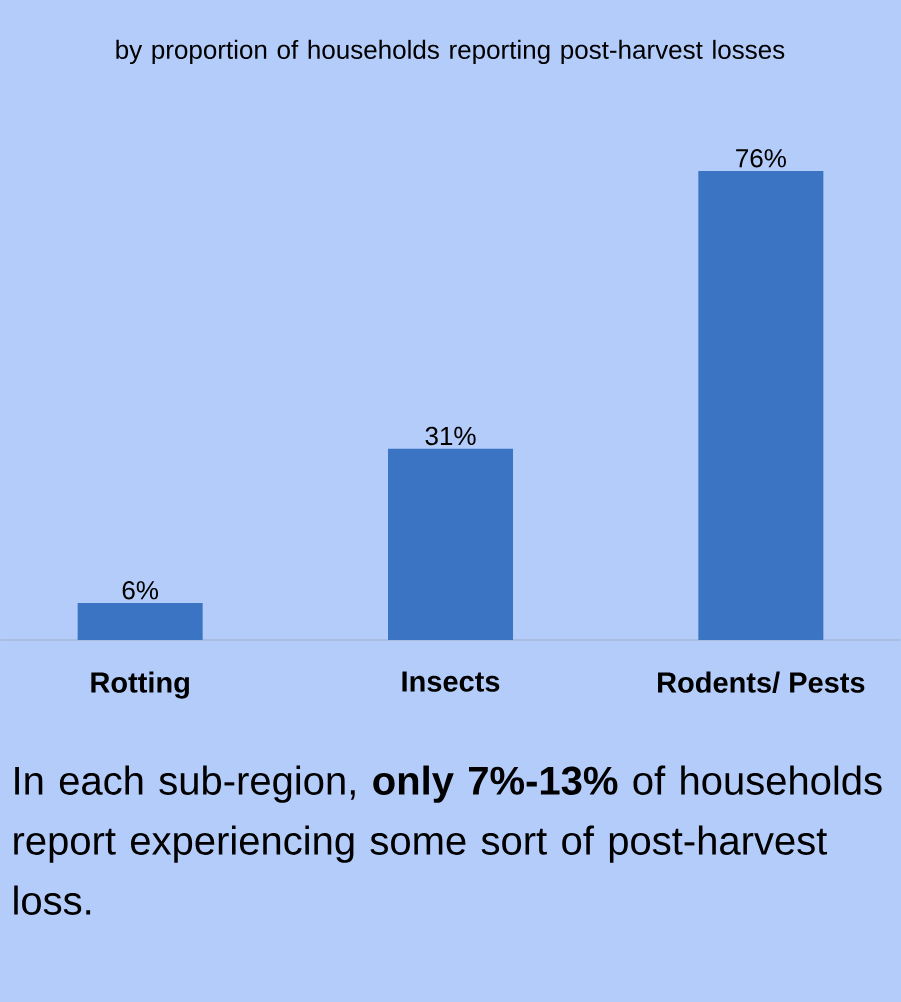 The height and width of the screenshot is (1002, 901). Describe the element at coordinates (450, 436) in the screenshot. I see `data-label: 31%` at that location.